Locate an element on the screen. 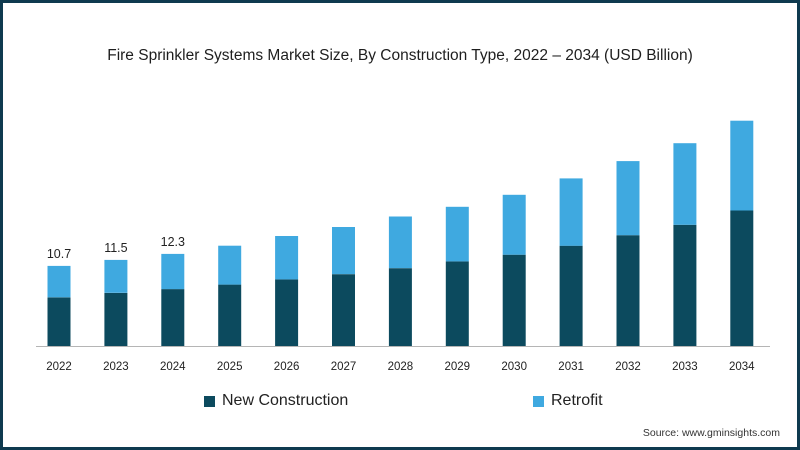 The height and width of the screenshot is (450, 800). x-tick-label-2024: 2024 is located at coordinates (173, 367).